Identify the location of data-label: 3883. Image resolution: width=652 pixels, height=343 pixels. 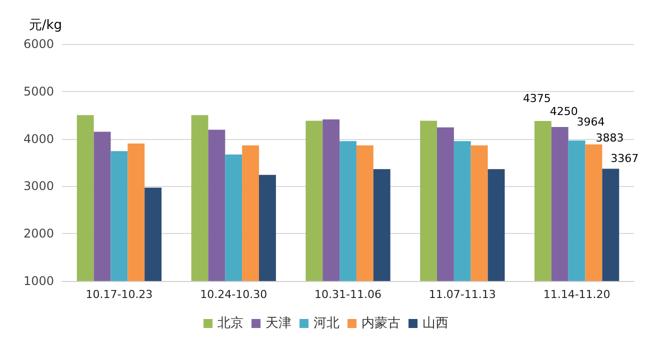
(610, 137).